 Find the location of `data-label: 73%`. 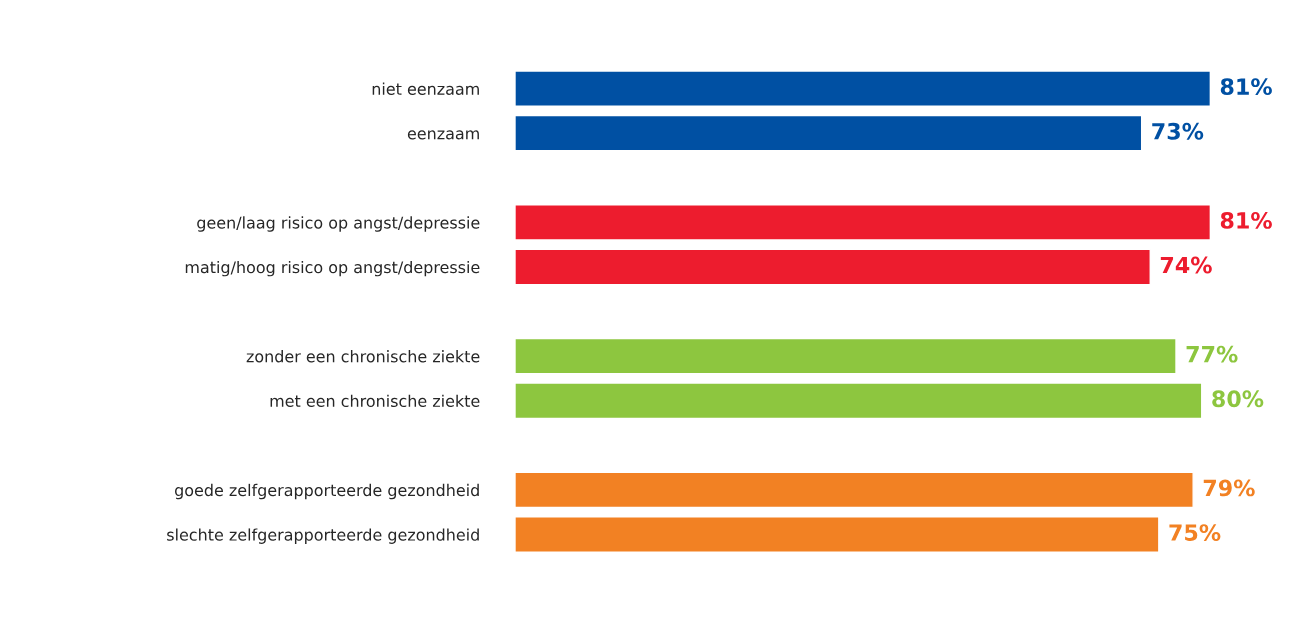

data-label: 73% is located at coordinates (1178, 131).